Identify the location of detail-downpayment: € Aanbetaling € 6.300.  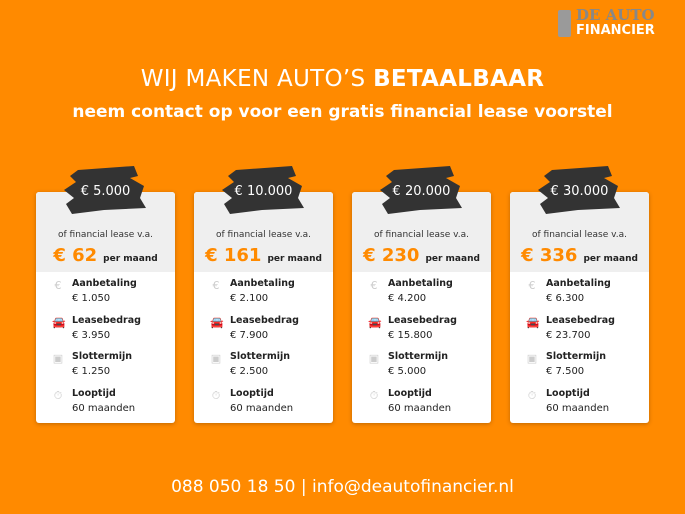
(587, 294).